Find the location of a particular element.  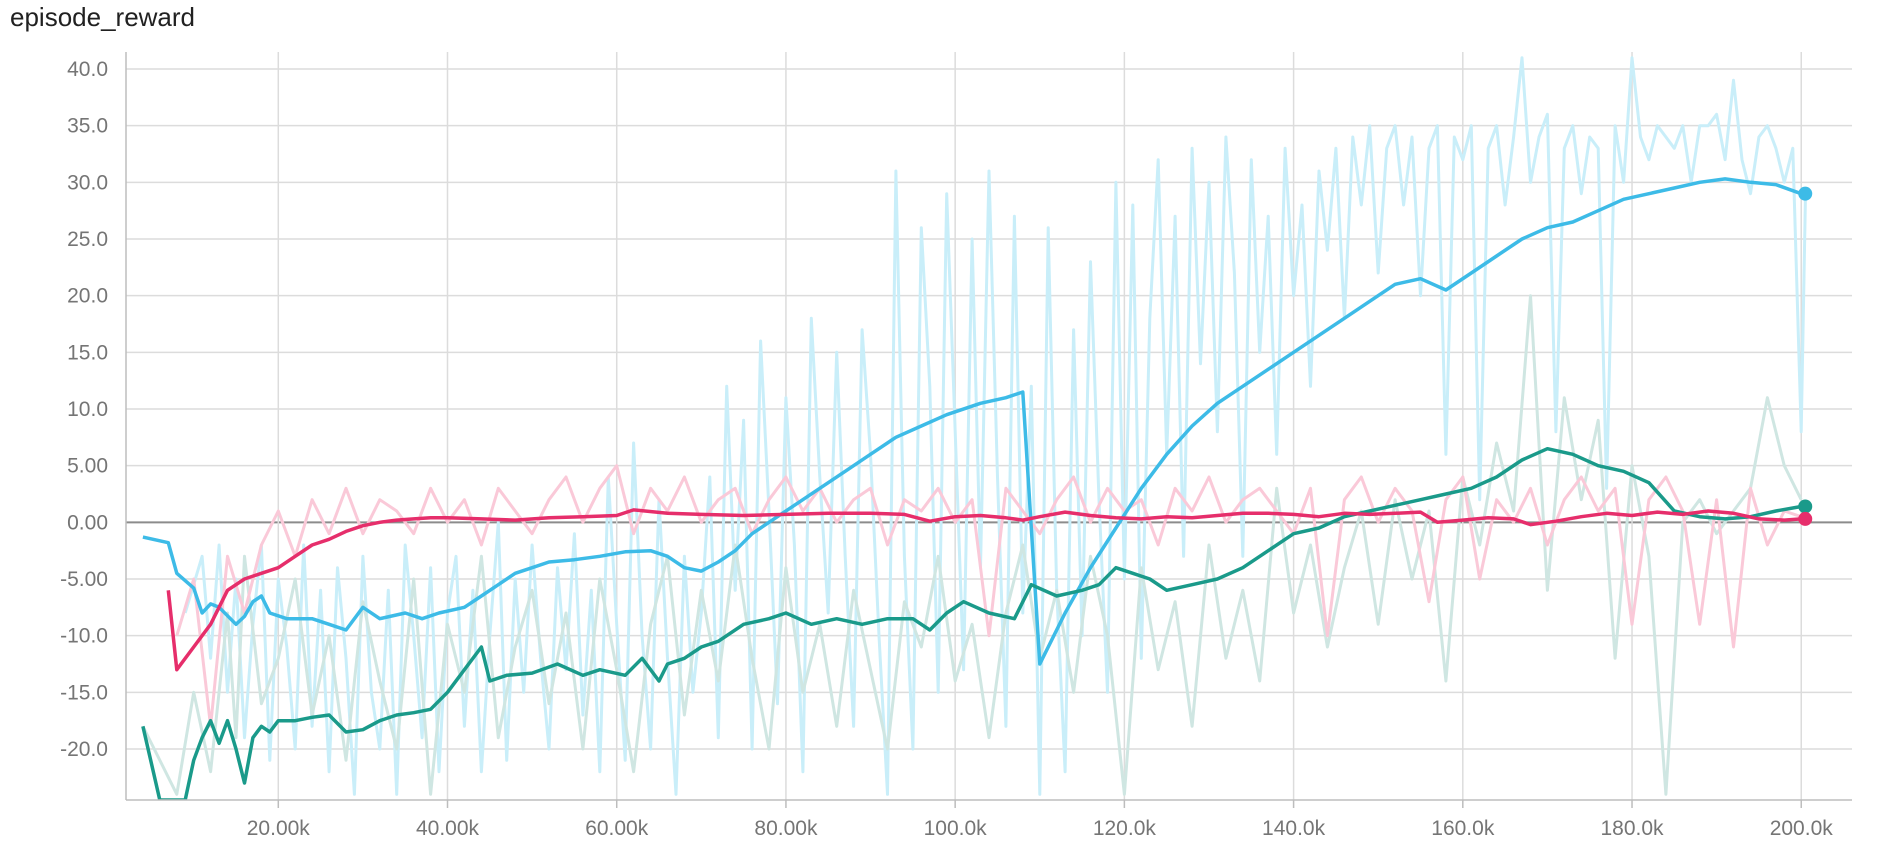

y-tick-label: -15.0 is located at coordinates (84, 692).